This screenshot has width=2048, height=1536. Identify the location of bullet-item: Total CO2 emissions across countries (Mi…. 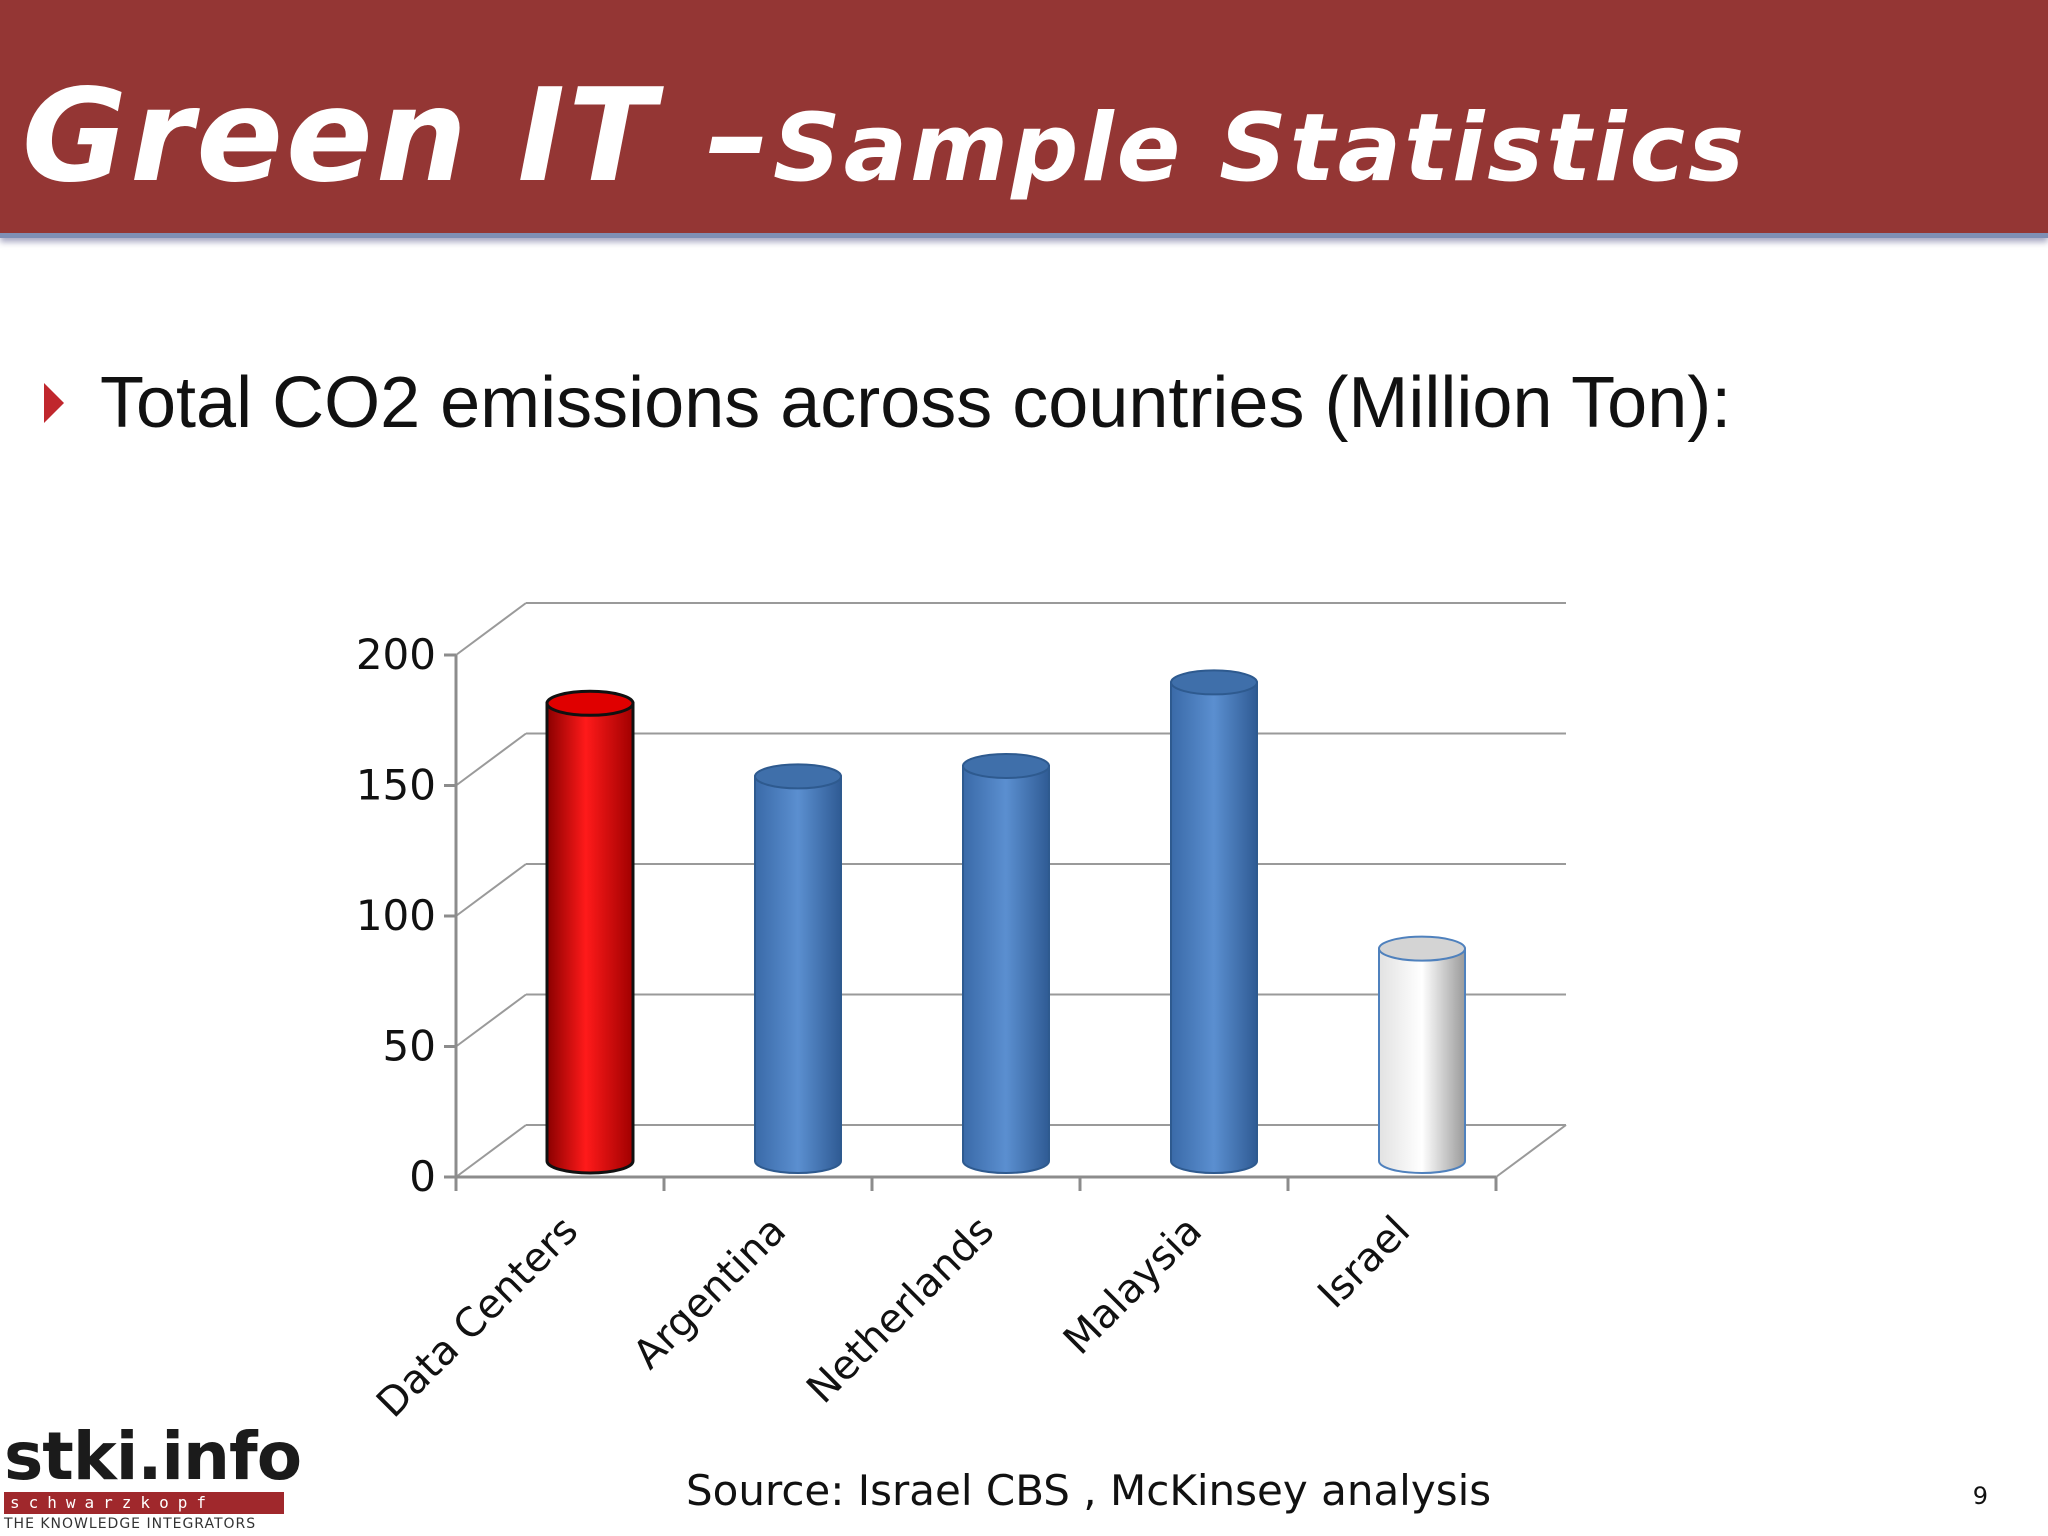
(887, 403).